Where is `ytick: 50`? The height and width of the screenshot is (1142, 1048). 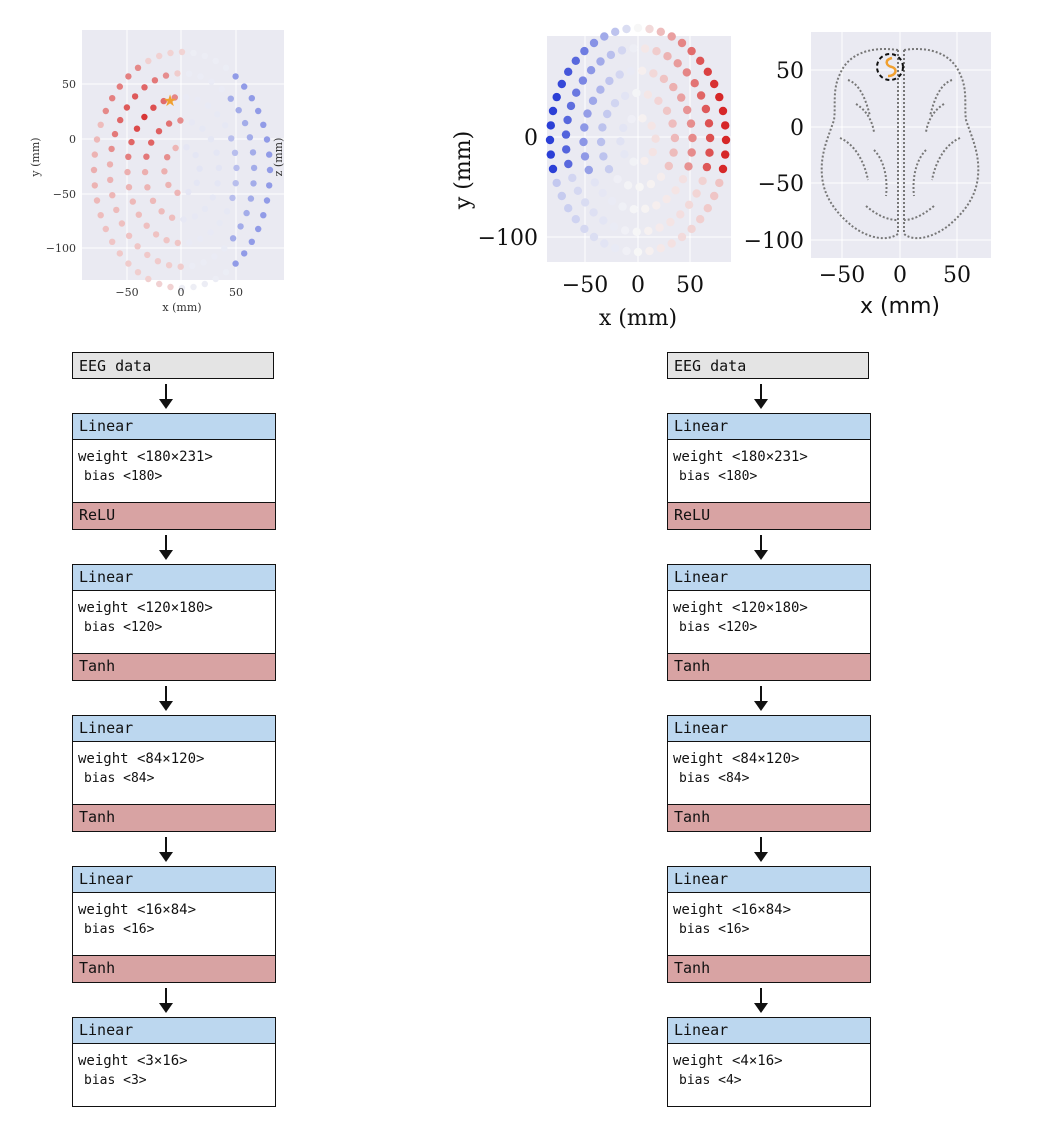
ytick: 50 is located at coordinates (790, 71).